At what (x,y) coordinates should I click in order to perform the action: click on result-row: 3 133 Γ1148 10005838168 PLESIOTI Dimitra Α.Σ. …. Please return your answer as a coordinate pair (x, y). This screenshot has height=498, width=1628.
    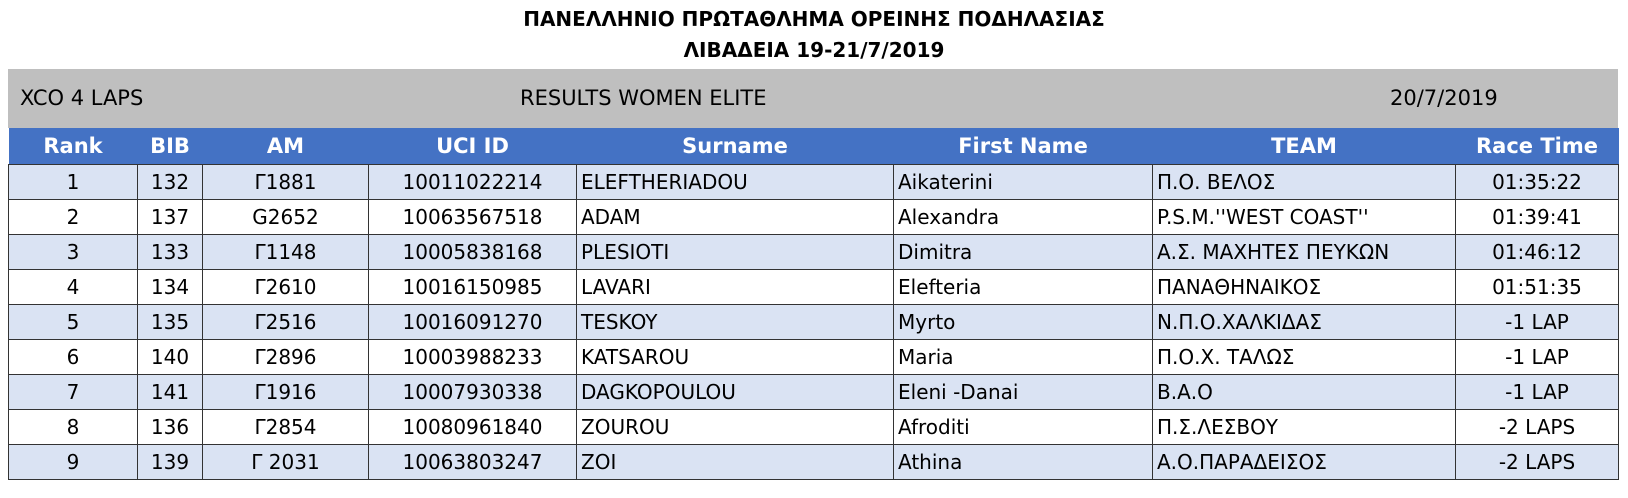
    Looking at the image, I should click on (813, 252).